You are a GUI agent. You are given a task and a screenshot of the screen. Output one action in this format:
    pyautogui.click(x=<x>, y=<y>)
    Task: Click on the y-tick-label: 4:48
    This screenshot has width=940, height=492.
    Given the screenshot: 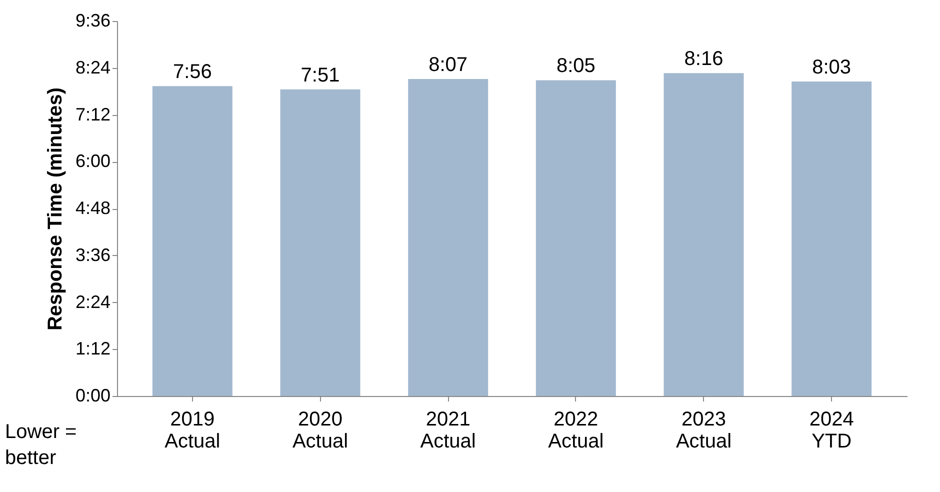 What is the action you would take?
    pyautogui.click(x=92, y=208)
    